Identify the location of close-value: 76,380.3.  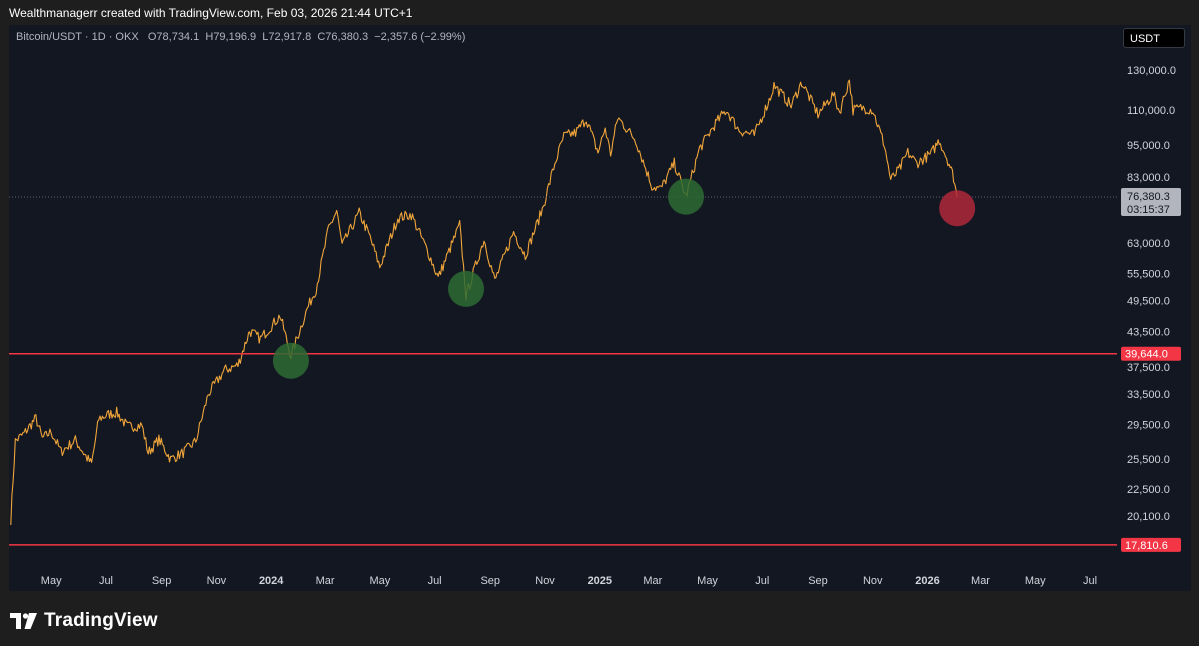
(347, 37).